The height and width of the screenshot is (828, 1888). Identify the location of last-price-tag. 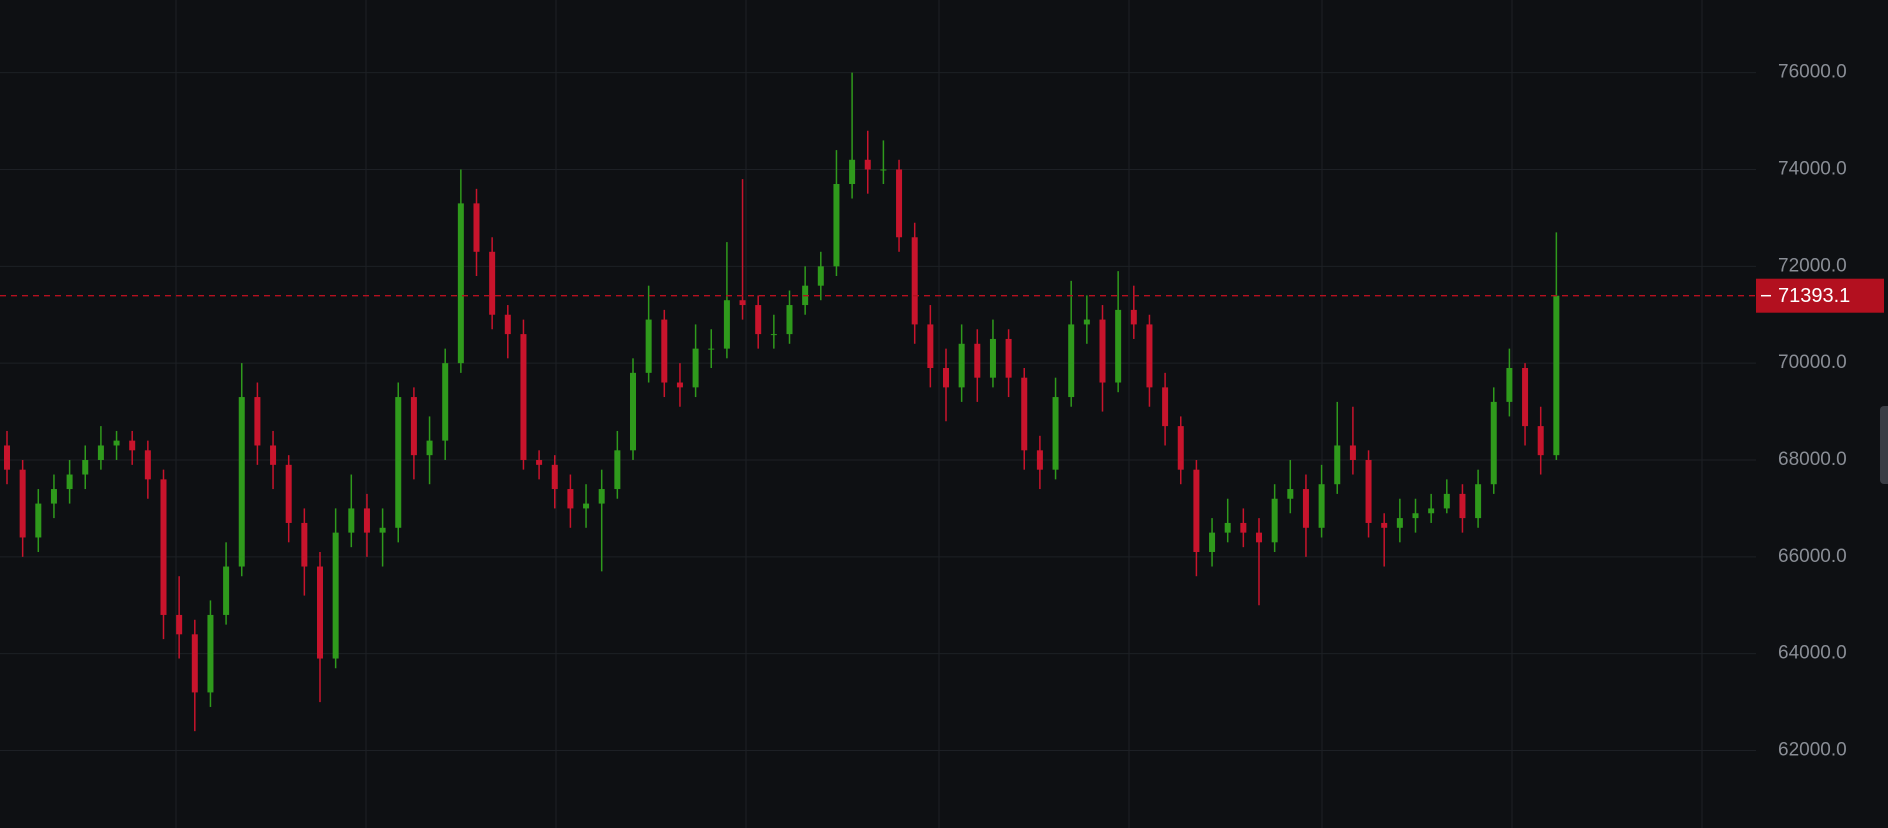
(1820, 295).